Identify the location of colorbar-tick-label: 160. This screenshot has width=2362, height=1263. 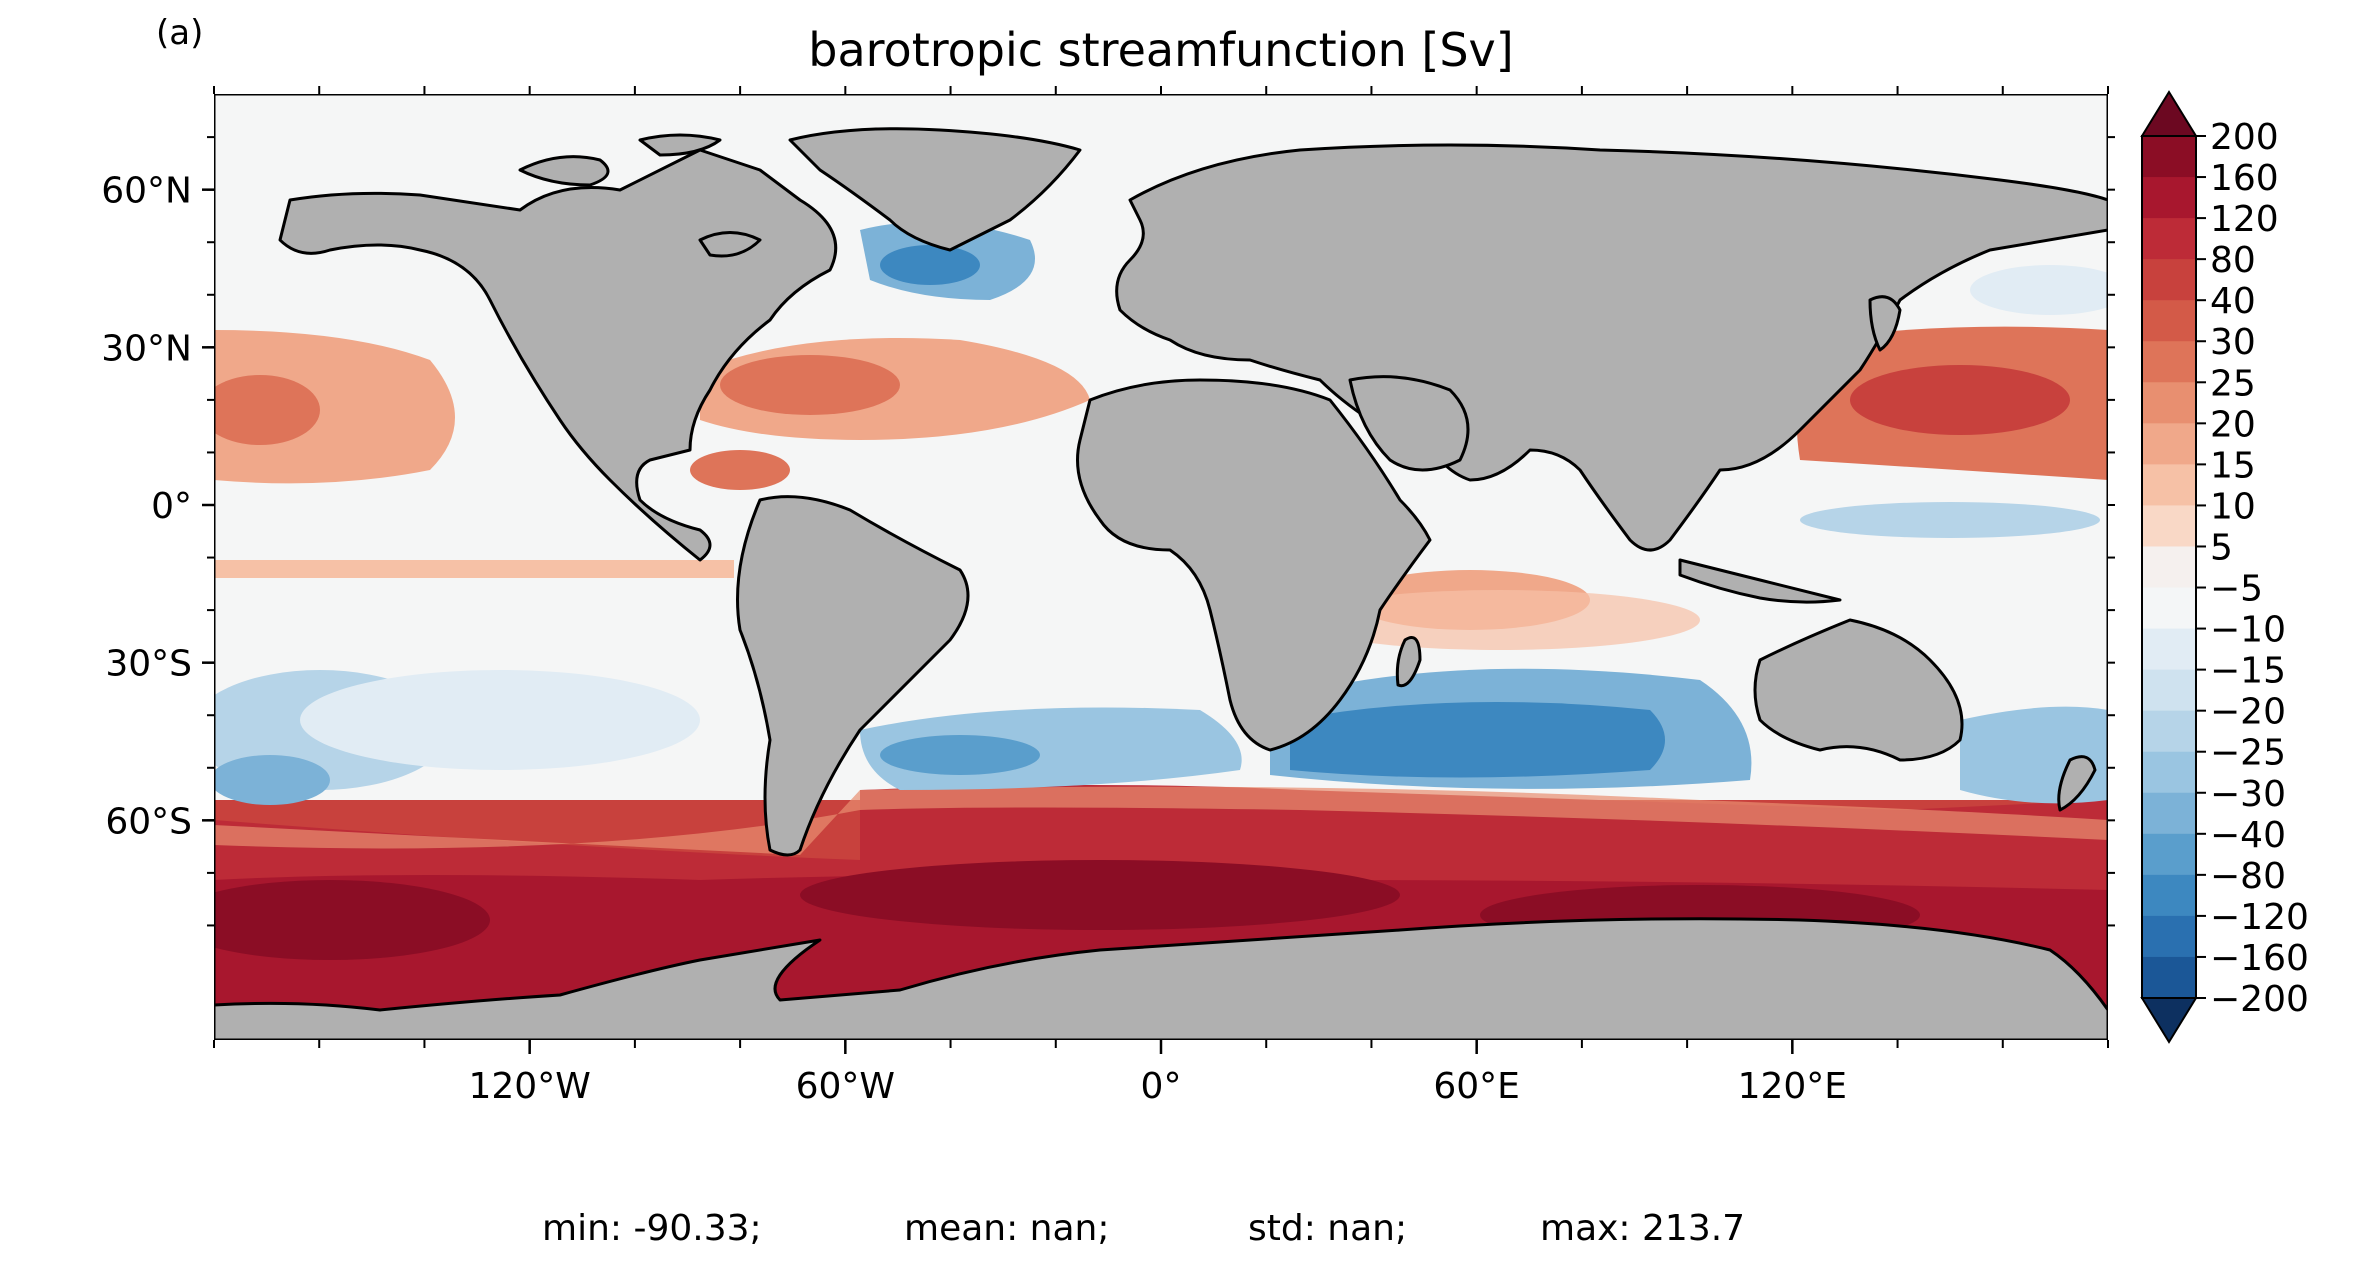
(2244, 178).